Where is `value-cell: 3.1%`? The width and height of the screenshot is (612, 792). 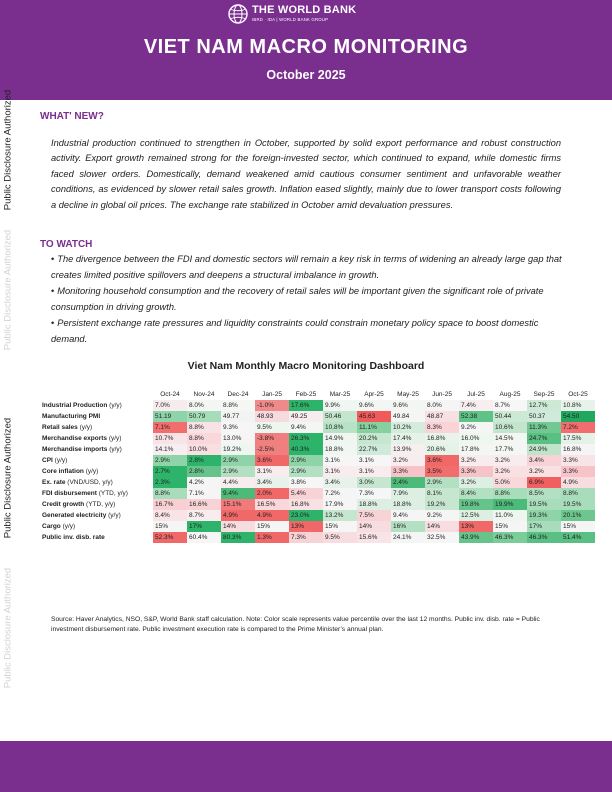
value-cell: 3.1% is located at coordinates (374, 471).